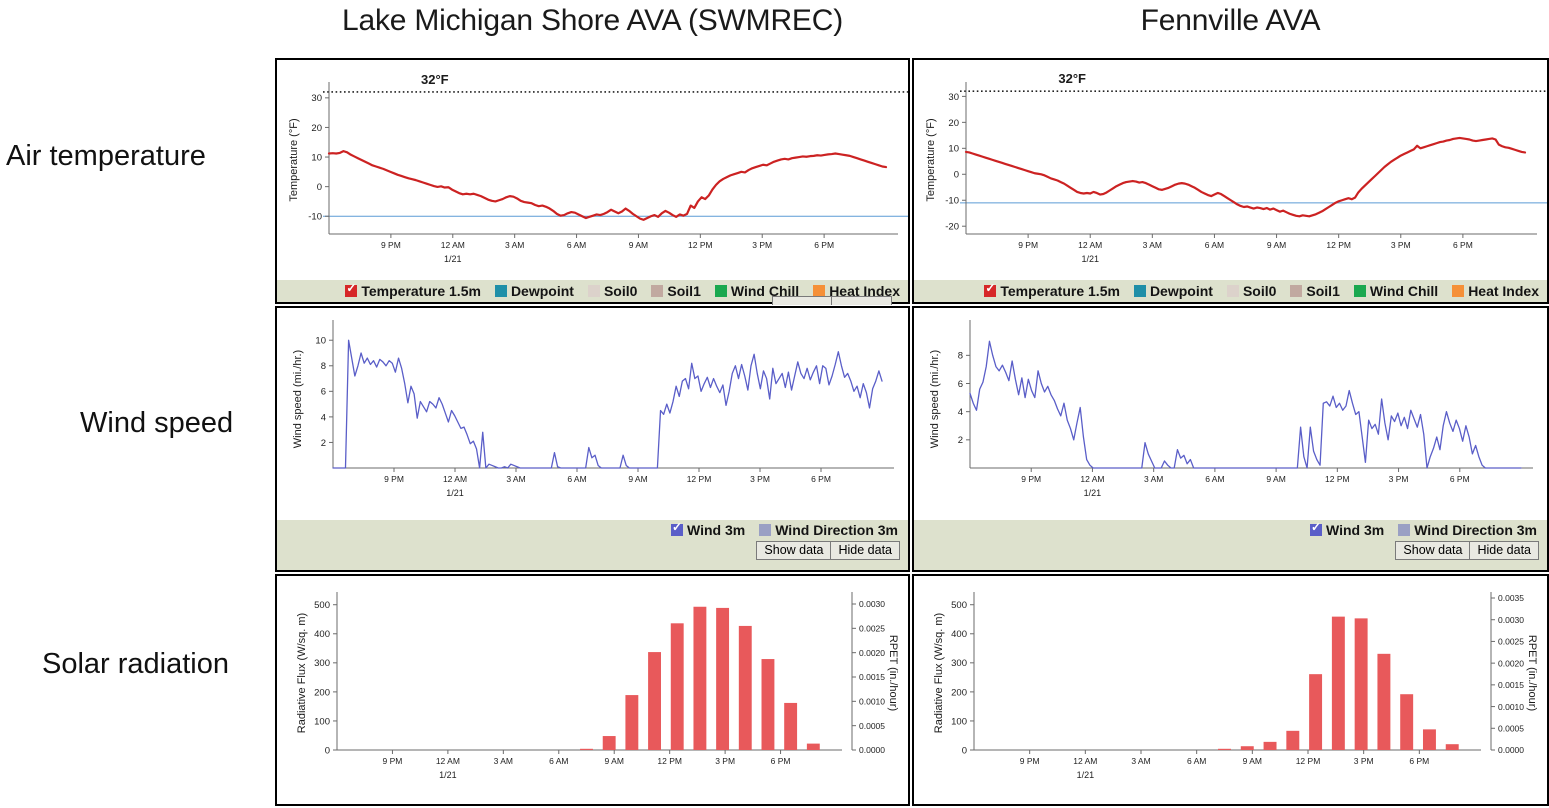 The height and width of the screenshot is (808, 1549). I want to click on y-tick-label: -10, so click(952, 201).